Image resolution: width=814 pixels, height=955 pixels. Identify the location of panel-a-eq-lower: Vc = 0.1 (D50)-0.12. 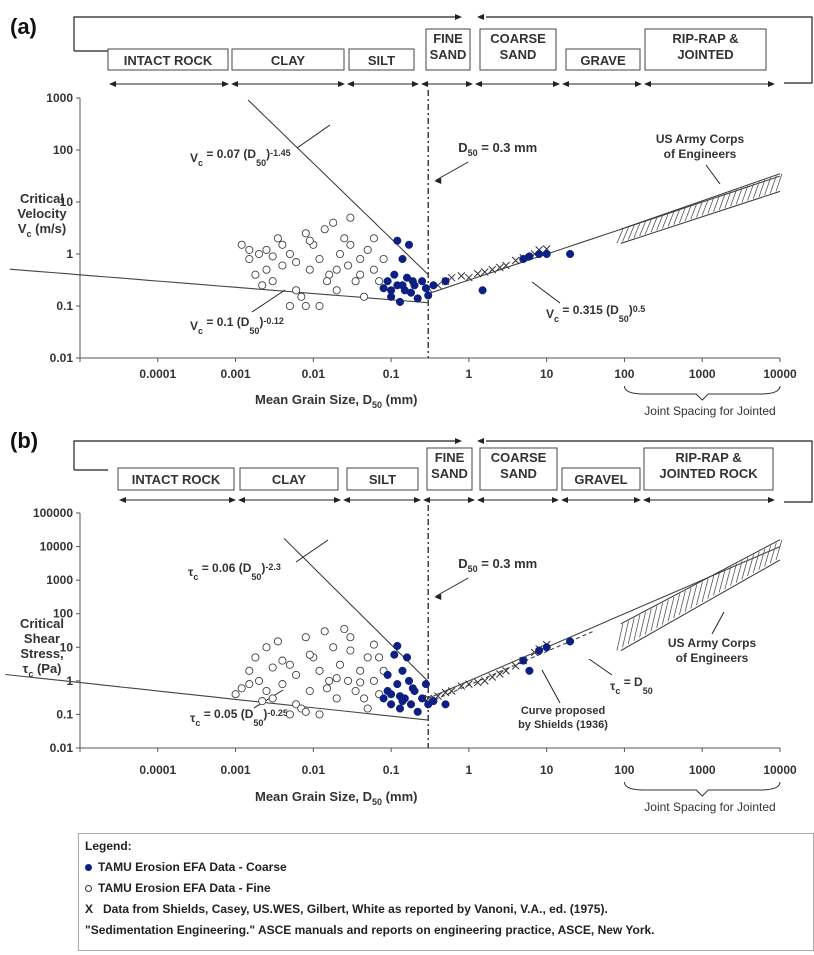
(237, 325).